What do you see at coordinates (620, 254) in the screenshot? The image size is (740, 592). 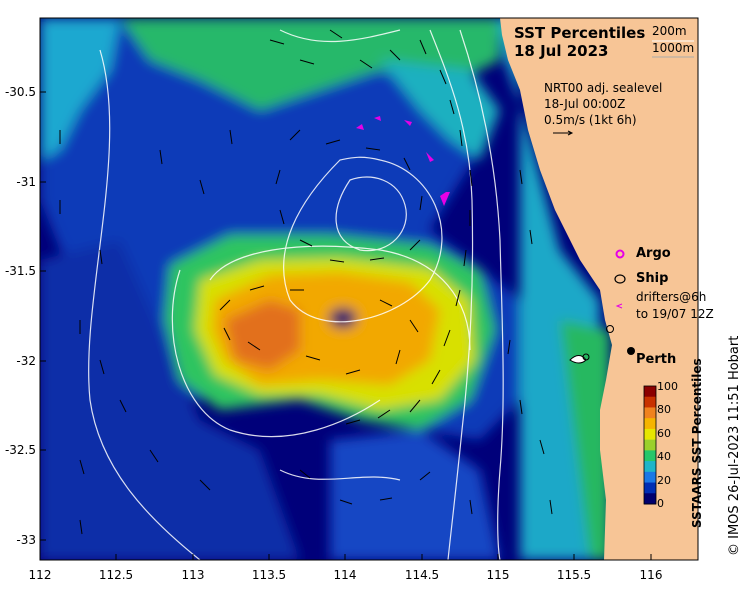 I see `argo-legend-marker` at bounding box center [620, 254].